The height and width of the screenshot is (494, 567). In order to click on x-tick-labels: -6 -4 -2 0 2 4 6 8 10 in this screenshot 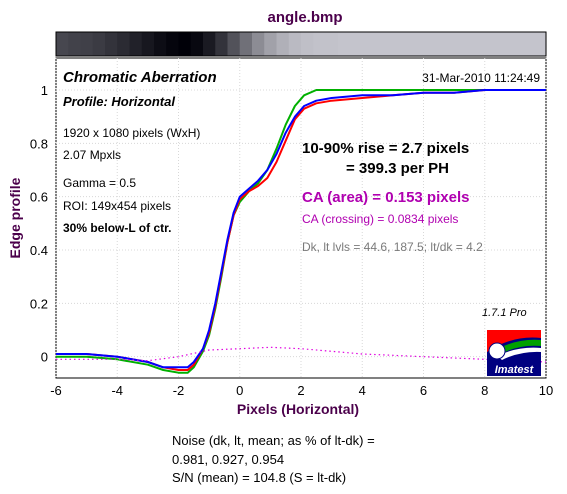, I will do `click(301, 390)`.